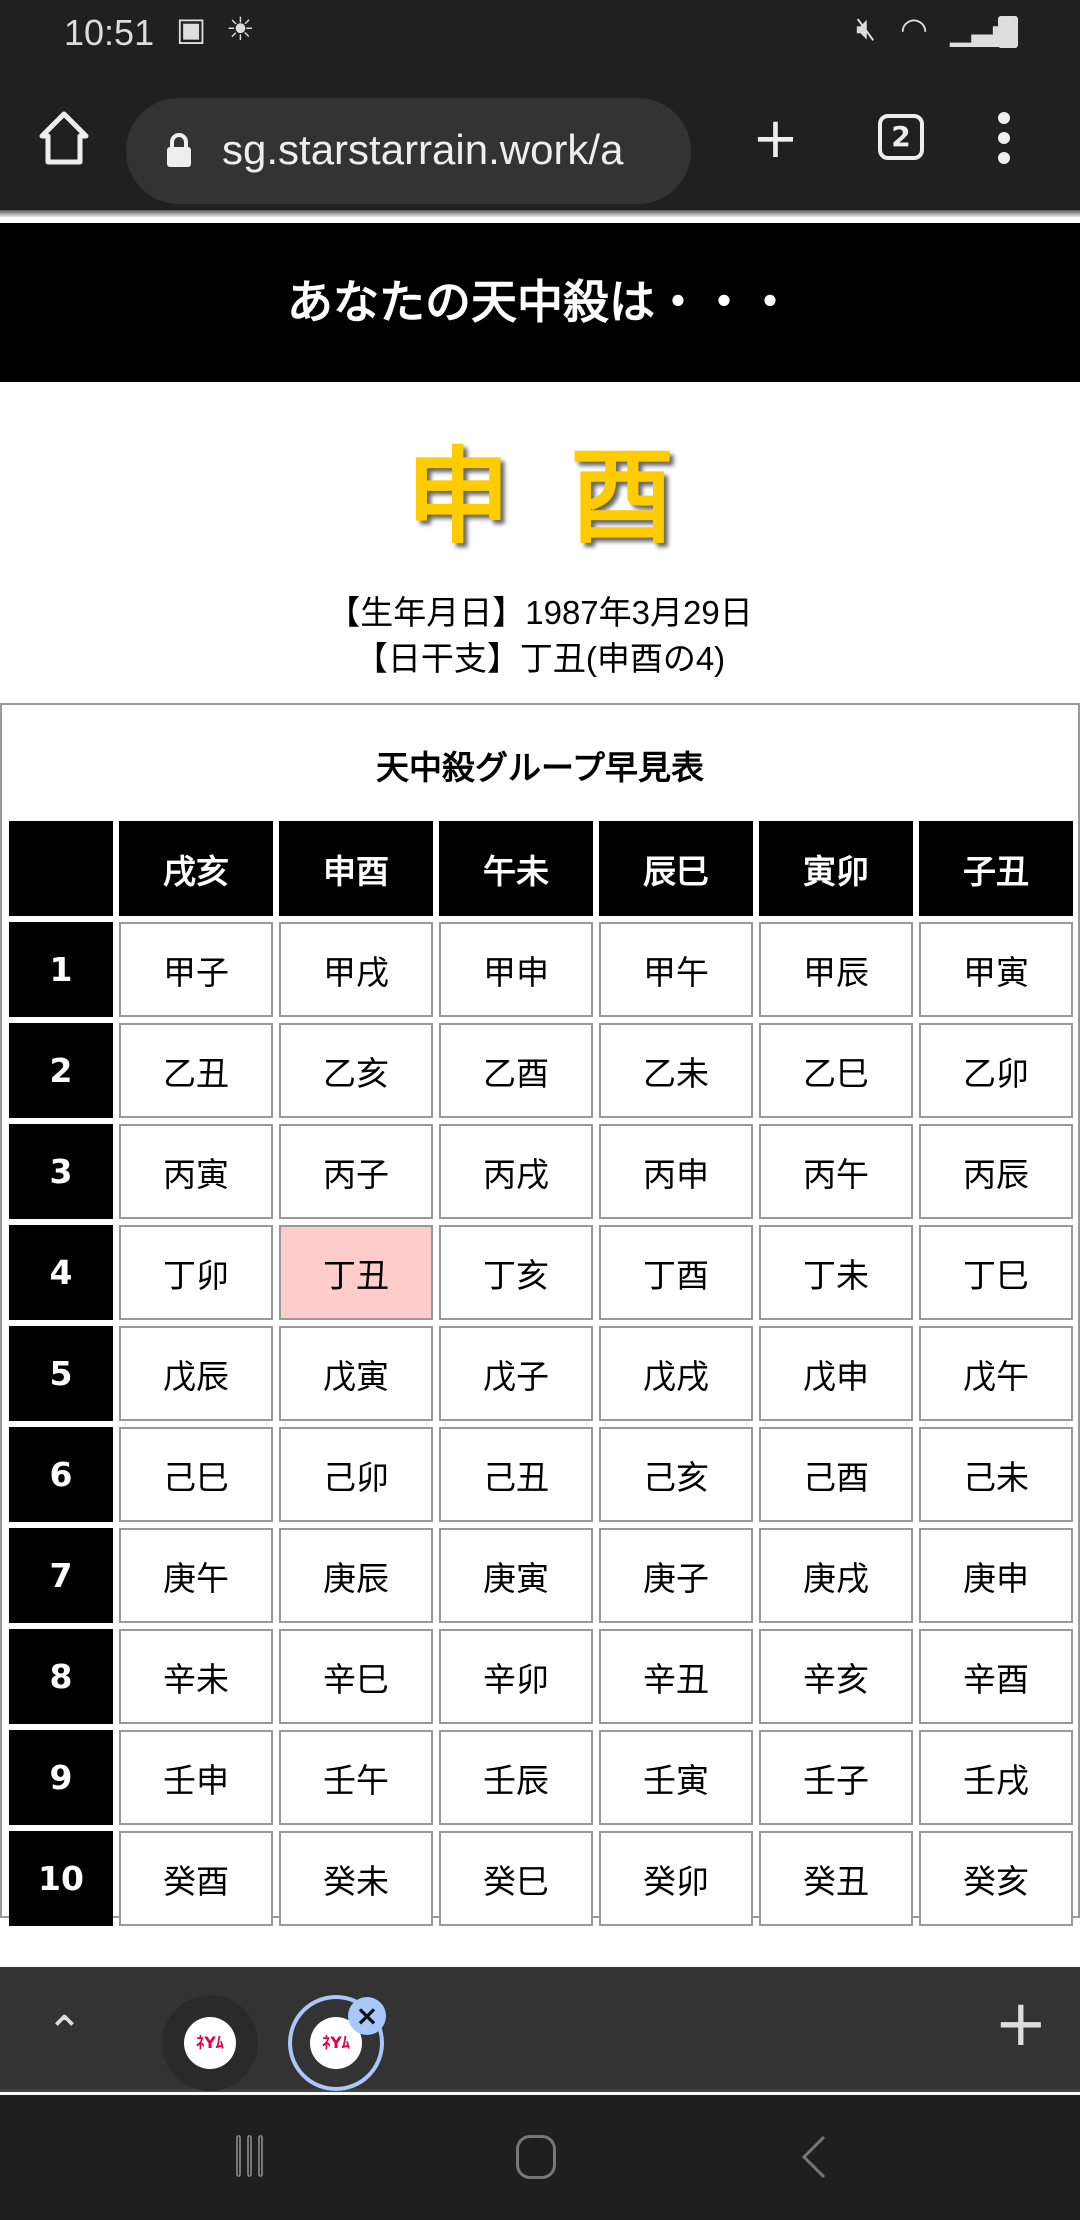  What do you see at coordinates (516, 1575) in the screenshot?
I see `table-cell: 庚寅` at bounding box center [516, 1575].